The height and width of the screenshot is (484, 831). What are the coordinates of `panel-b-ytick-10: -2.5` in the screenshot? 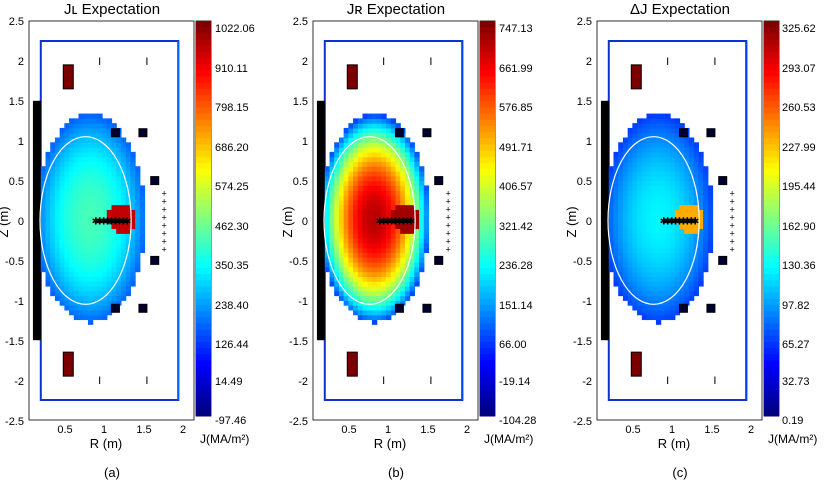 It's located at (298, 422).